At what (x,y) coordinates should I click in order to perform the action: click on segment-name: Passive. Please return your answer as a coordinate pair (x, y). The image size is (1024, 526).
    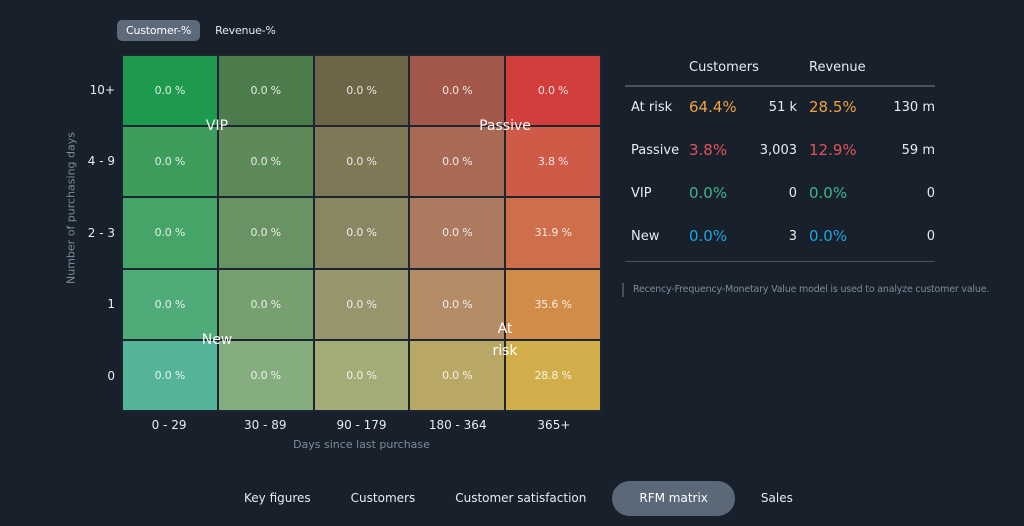
    Looking at the image, I should click on (655, 150).